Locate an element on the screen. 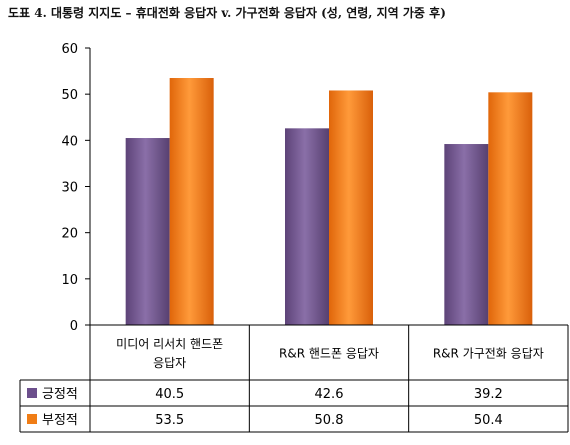 This screenshot has width=570, height=445. y-tick-label: 10 is located at coordinates (69, 280).